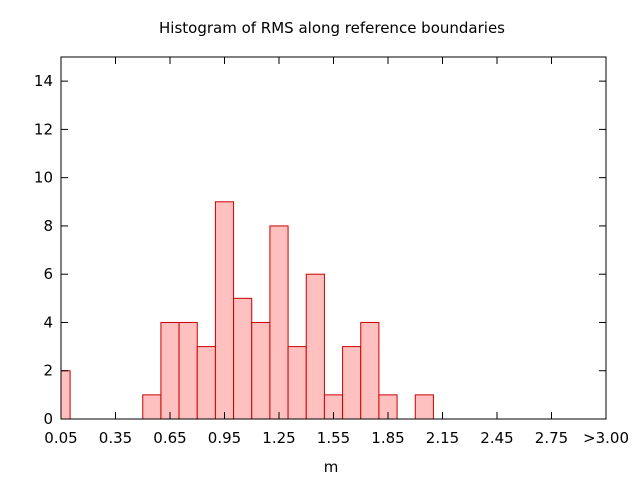 The image size is (640, 480). I want to click on y-tick-label: 0, so click(48, 419).